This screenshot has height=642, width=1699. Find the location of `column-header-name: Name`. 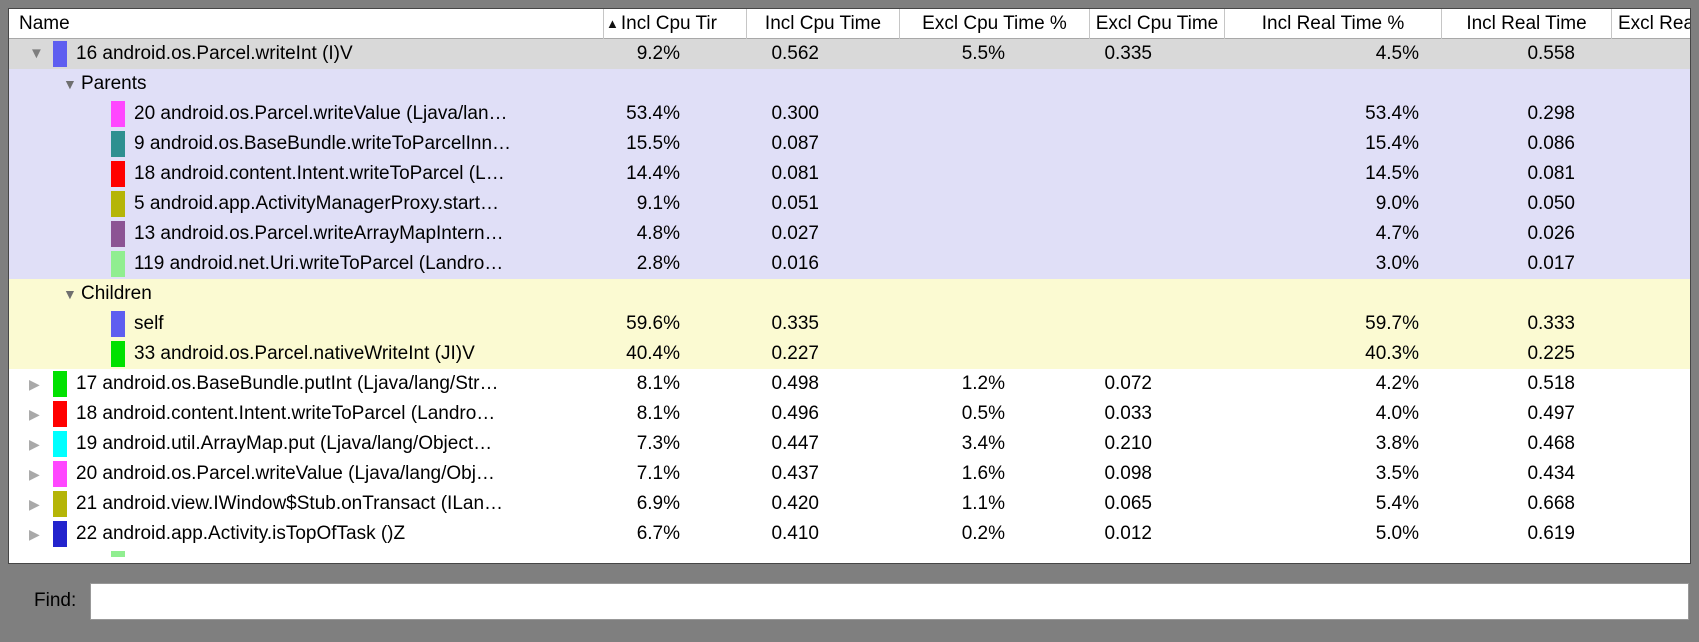

column-header-name: Name is located at coordinates (44, 23).